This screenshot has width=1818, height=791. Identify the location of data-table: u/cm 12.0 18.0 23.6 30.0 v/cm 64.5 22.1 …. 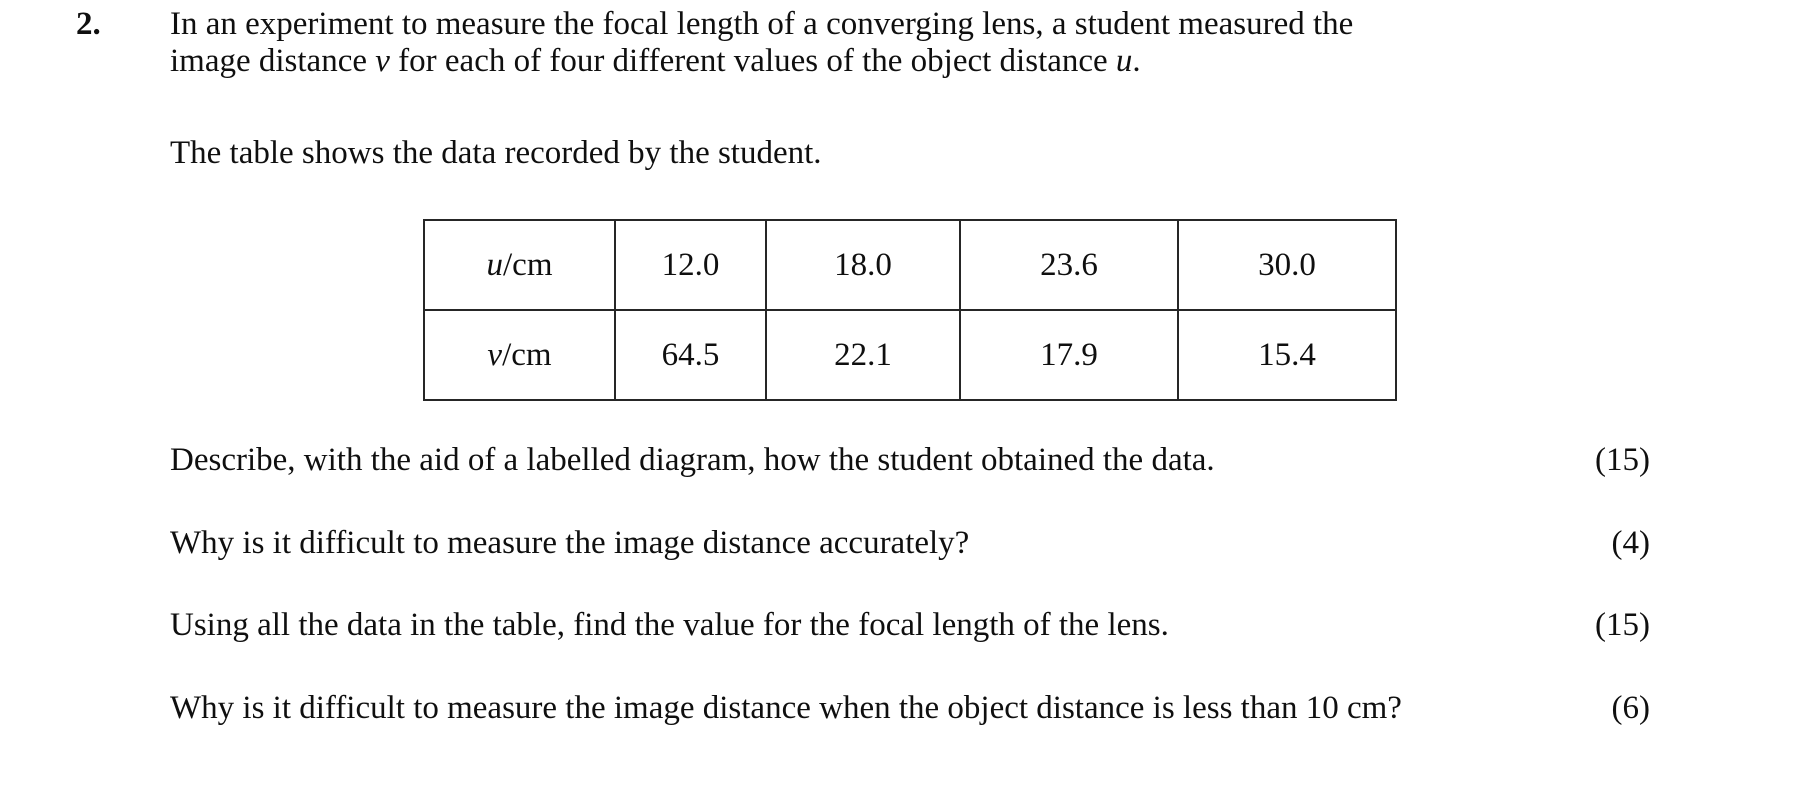
(910, 310).